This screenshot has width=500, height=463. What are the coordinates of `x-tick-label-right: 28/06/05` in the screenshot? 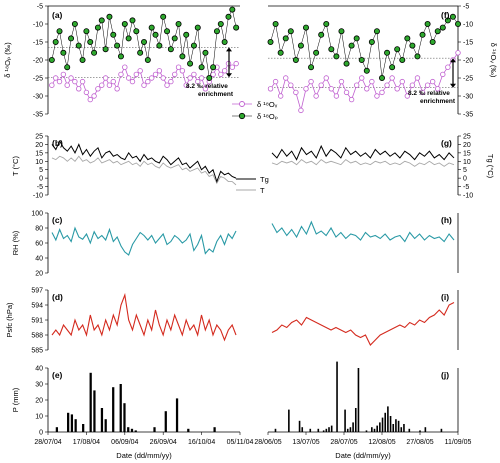 It's located at (267, 442).